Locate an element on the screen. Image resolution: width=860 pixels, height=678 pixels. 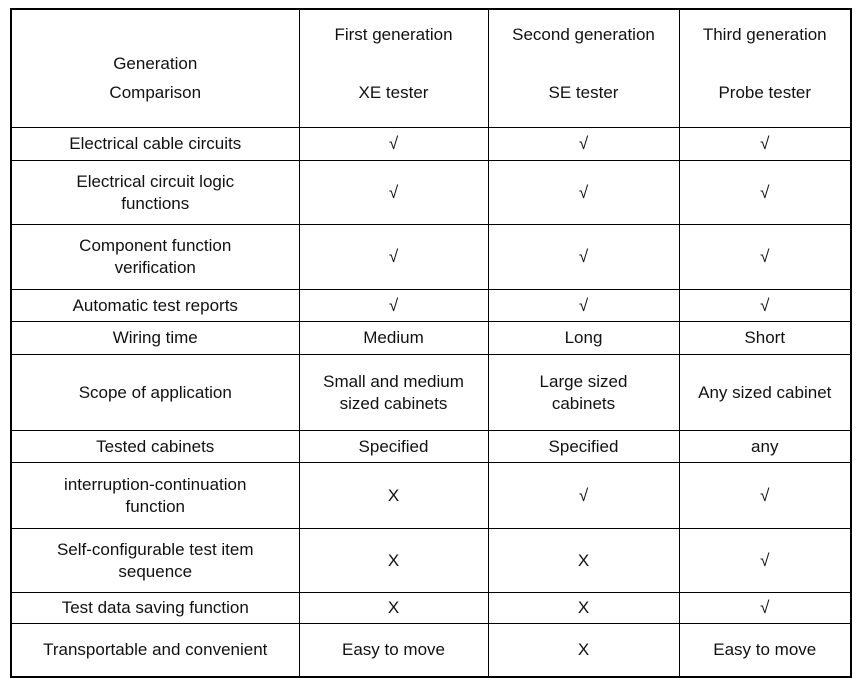
cell-value: Small and medium sized cabinets is located at coordinates (393, 392).